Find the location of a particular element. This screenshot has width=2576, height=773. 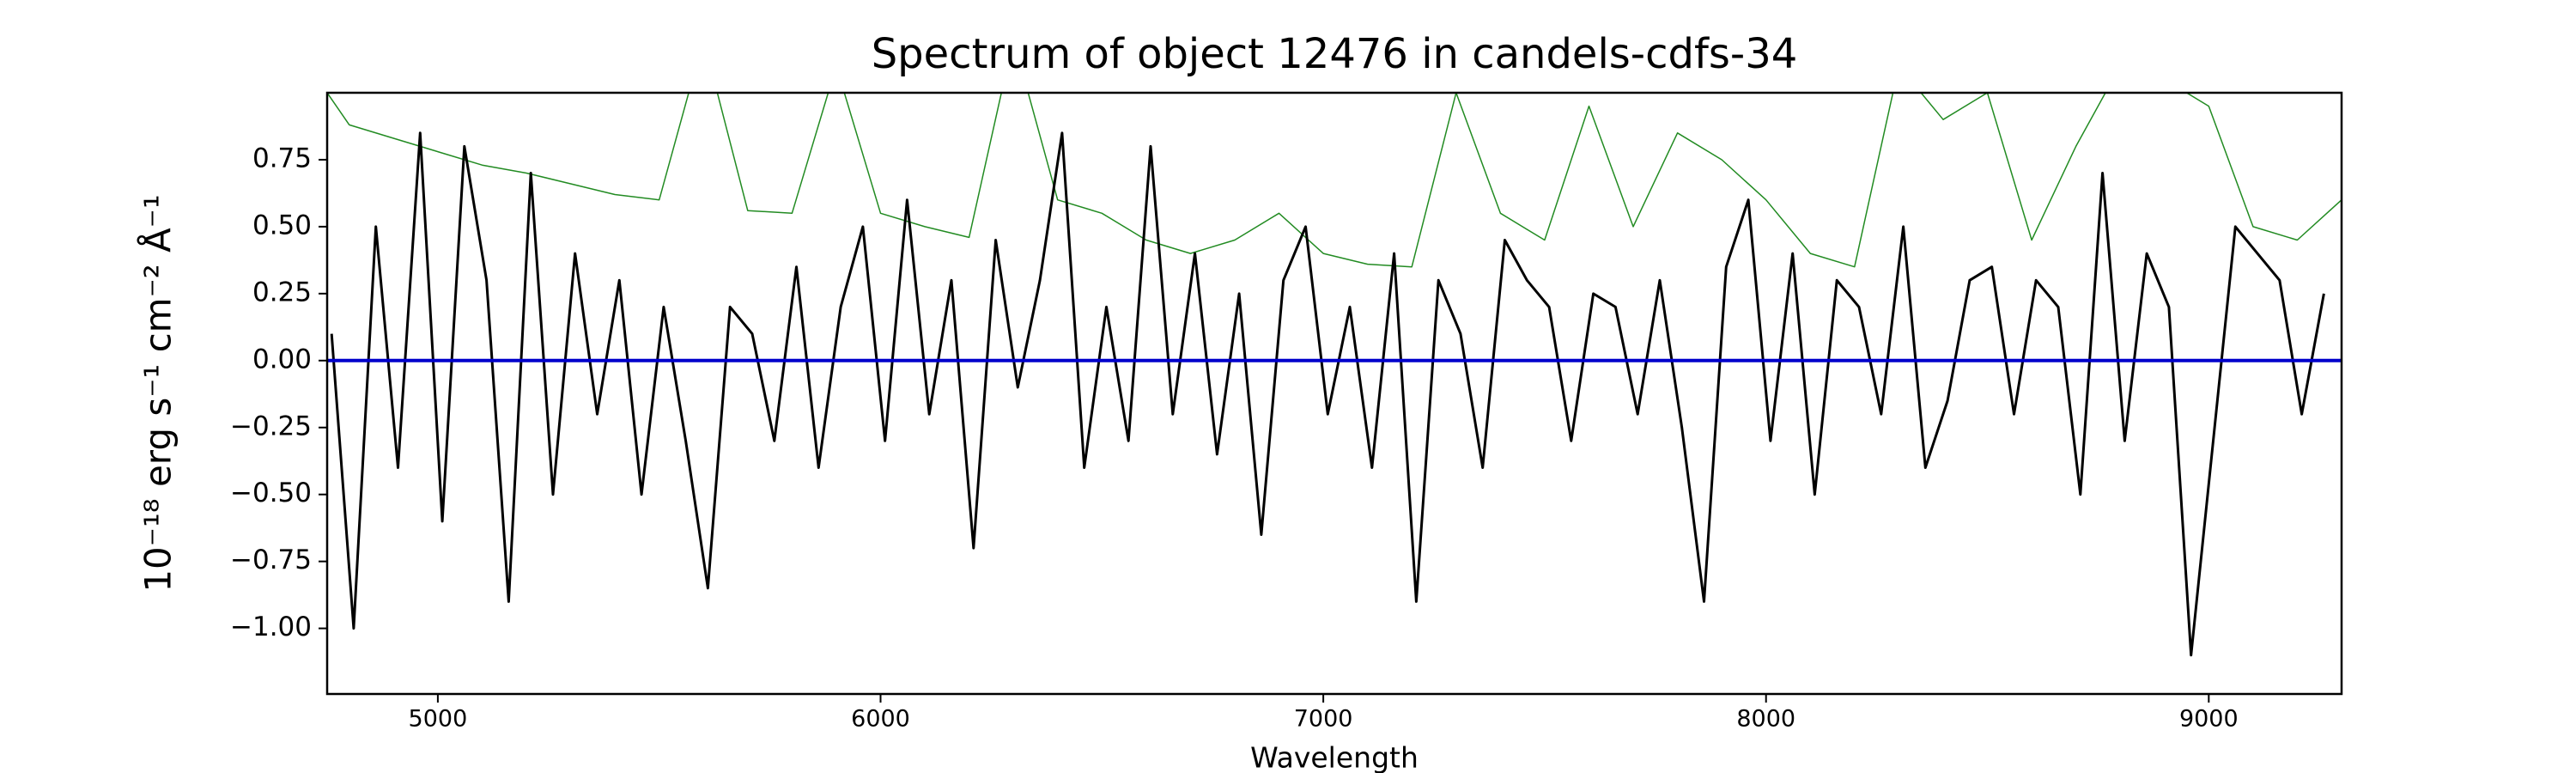

x-tick-label: 7000 is located at coordinates (1323, 719).